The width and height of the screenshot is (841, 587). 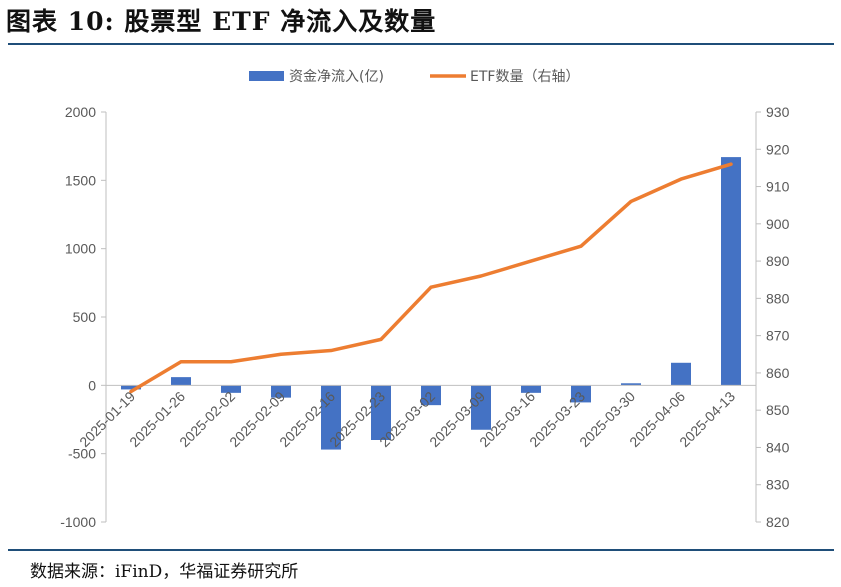 I want to click on right-tick-label: 920, so click(x=778, y=149).